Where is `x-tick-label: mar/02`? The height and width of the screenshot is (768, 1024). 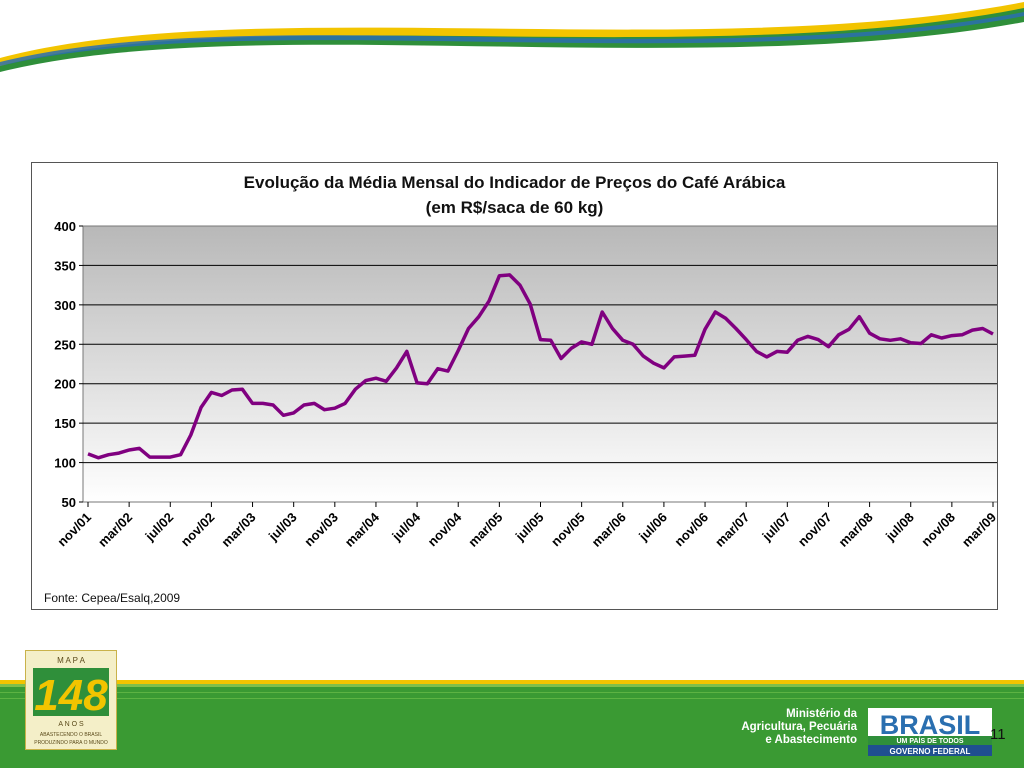
x-tick-label: mar/02 is located at coordinates (115, 530).